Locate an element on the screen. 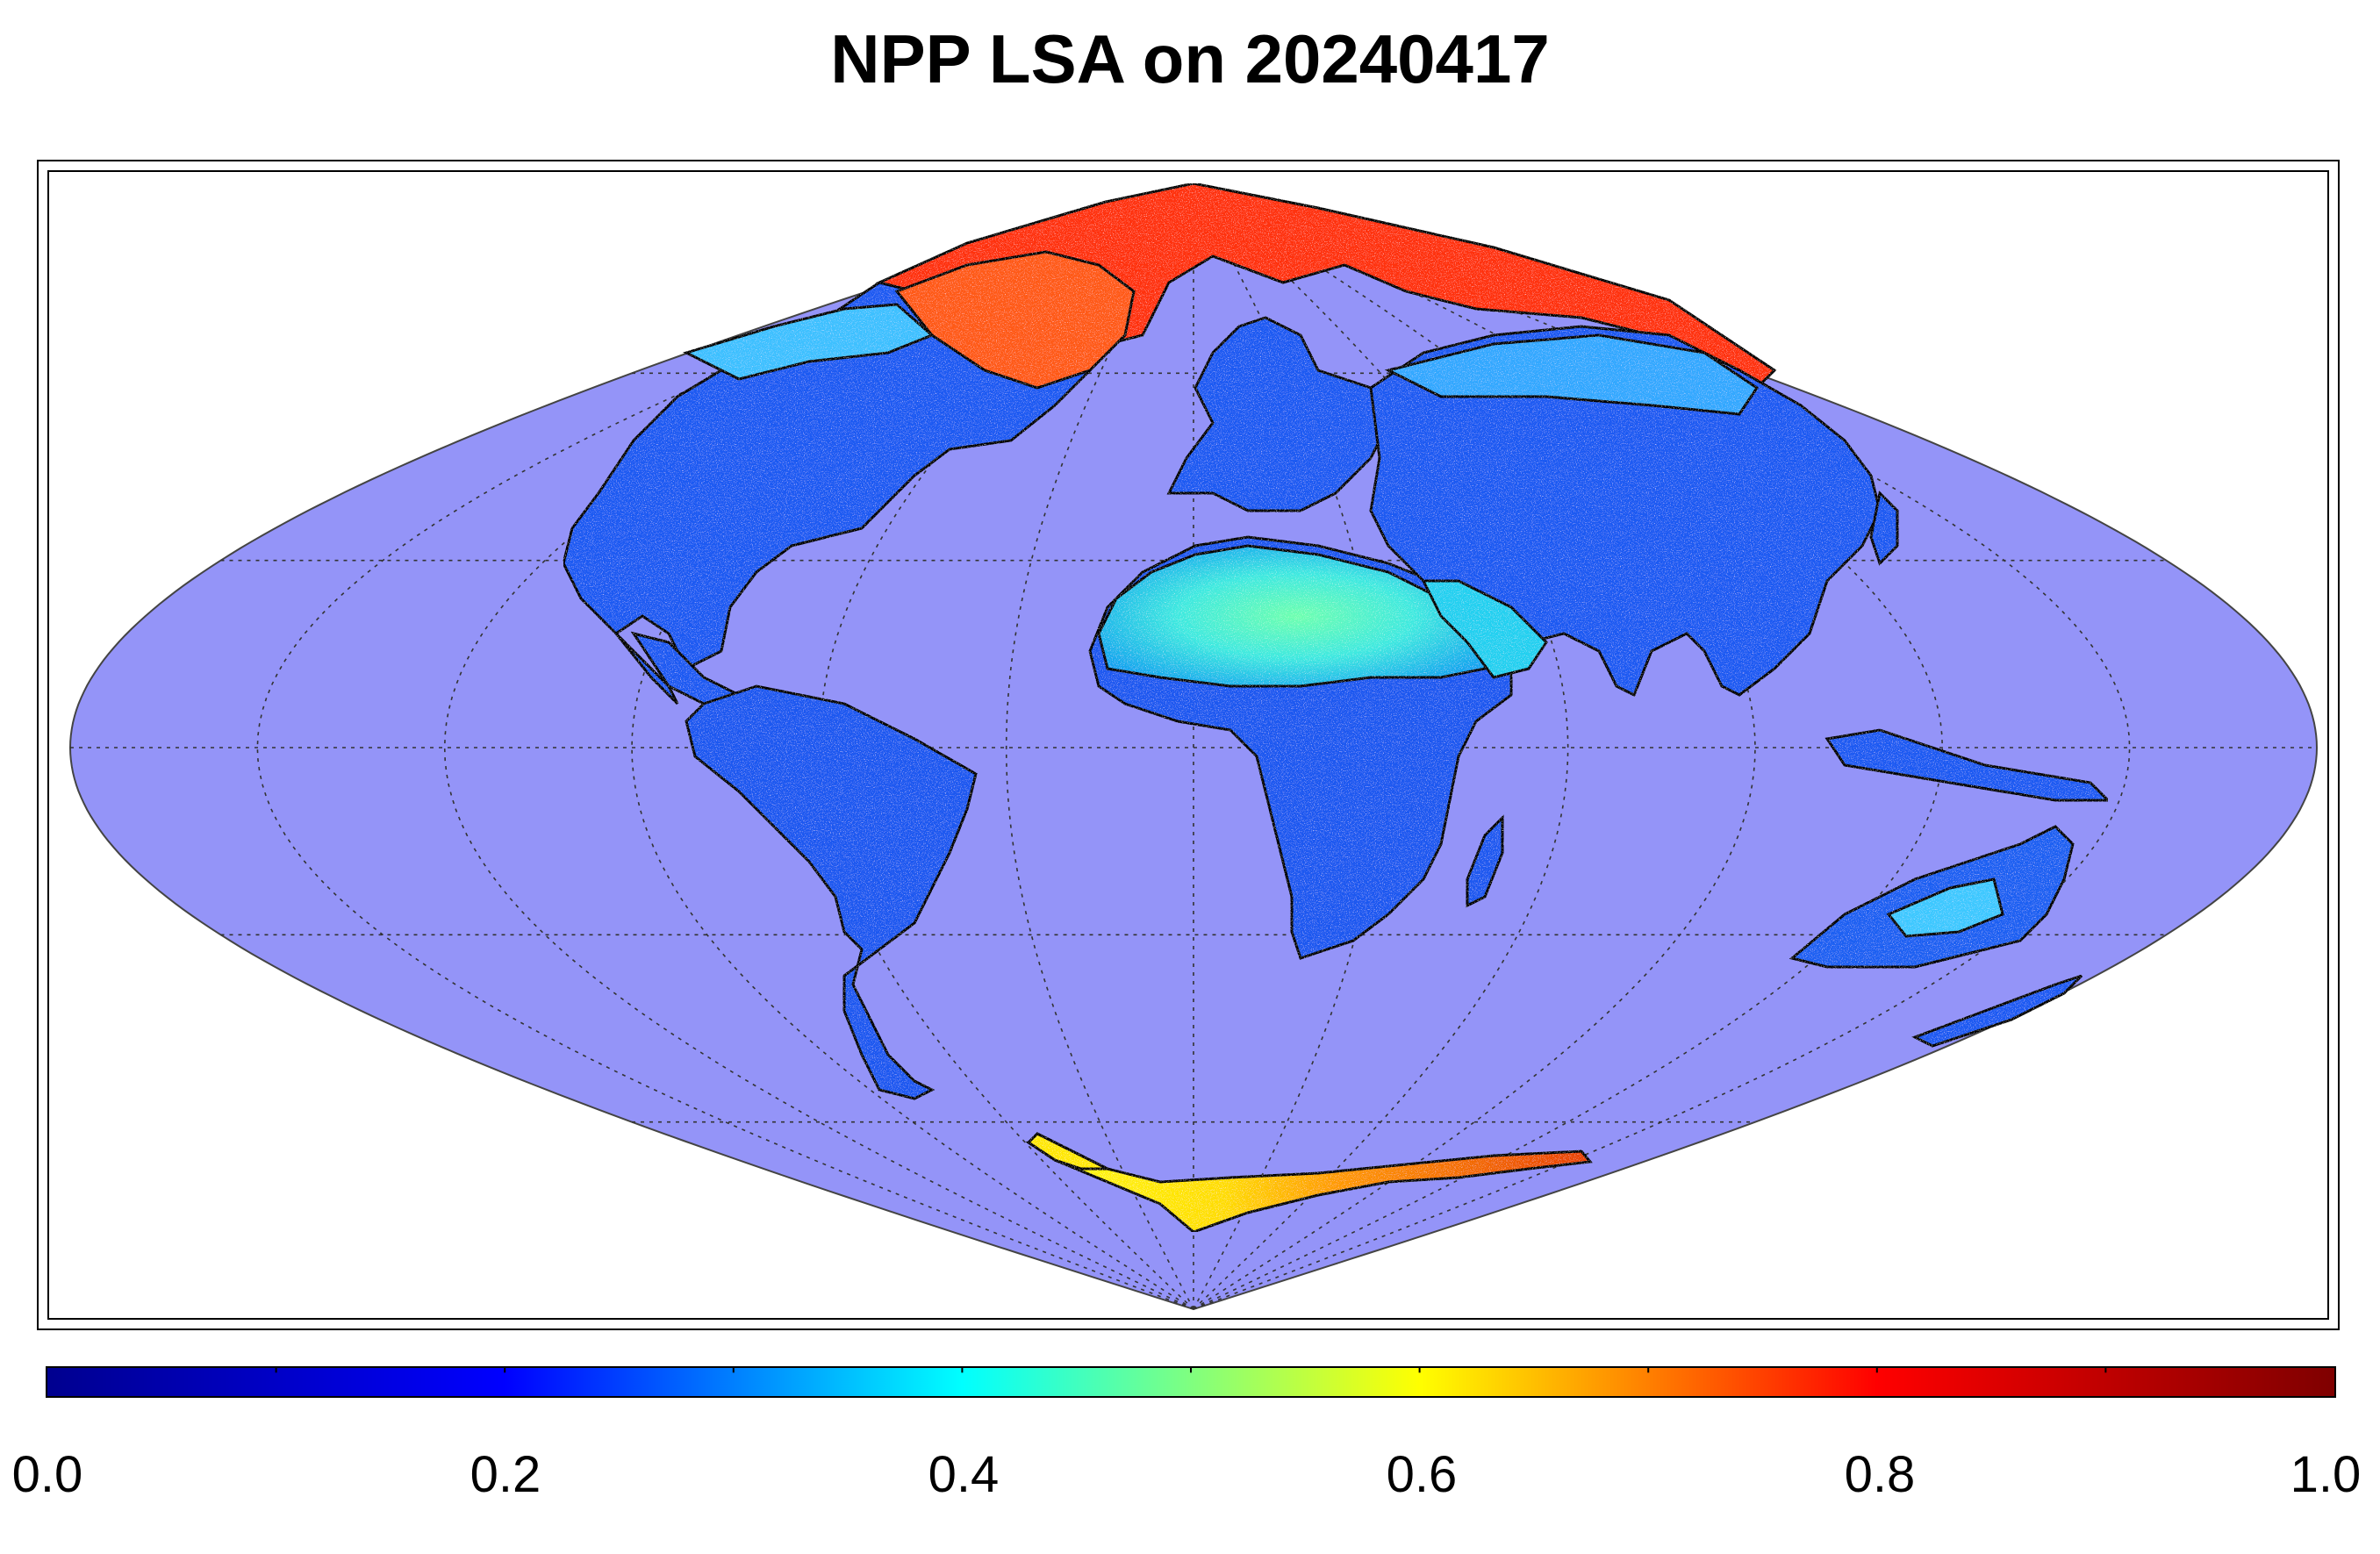  land-indonesia is located at coordinates (1967, 765).